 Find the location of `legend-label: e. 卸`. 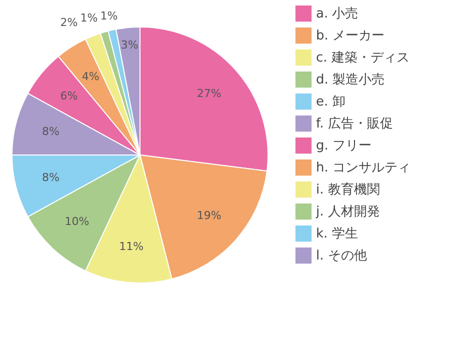

legend-label: e. 卸 is located at coordinates (331, 102).